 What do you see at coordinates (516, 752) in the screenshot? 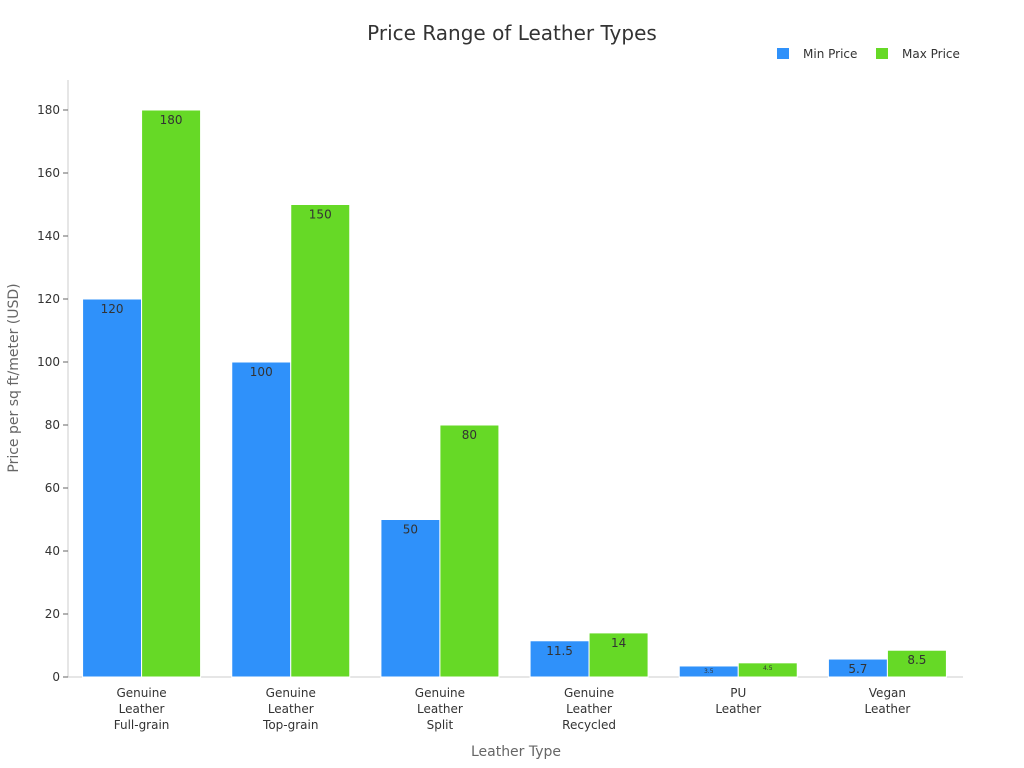
I see `x-axis-title: Leather Type` at bounding box center [516, 752].